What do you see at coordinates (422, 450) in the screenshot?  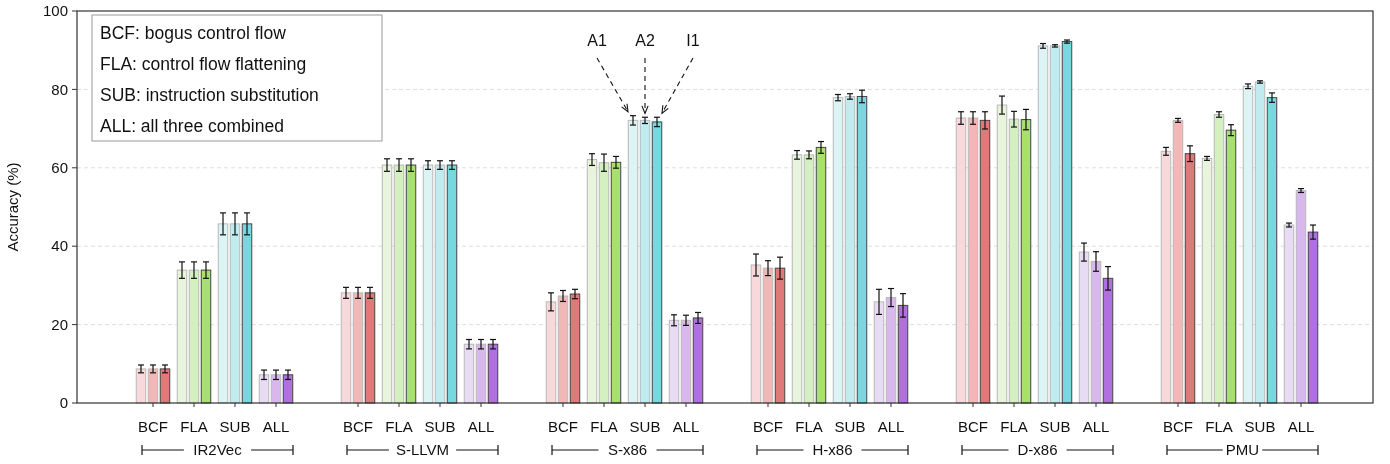 I see `text: S-LLVM` at bounding box center [422, 450].